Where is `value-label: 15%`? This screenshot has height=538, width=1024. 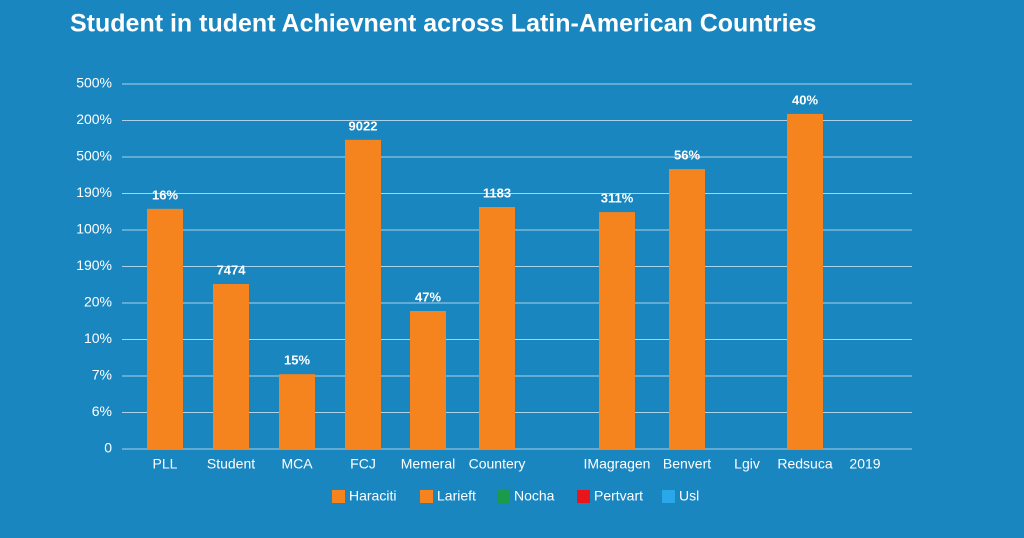
value-label: 15% is located at coordinates (297, 360).